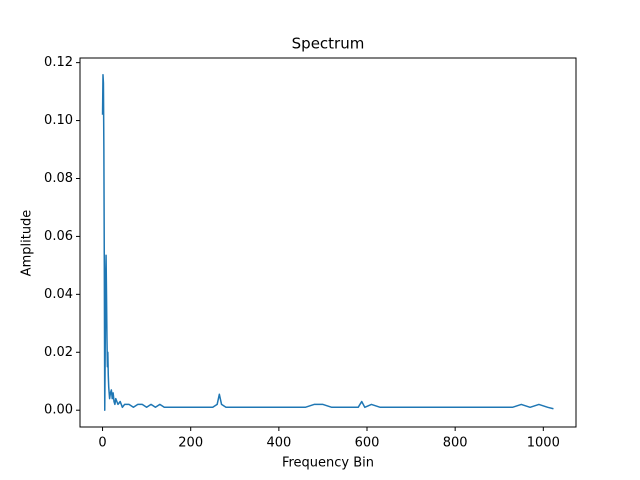  I want to click on x-tick-label: 1000, so click(543, 443).